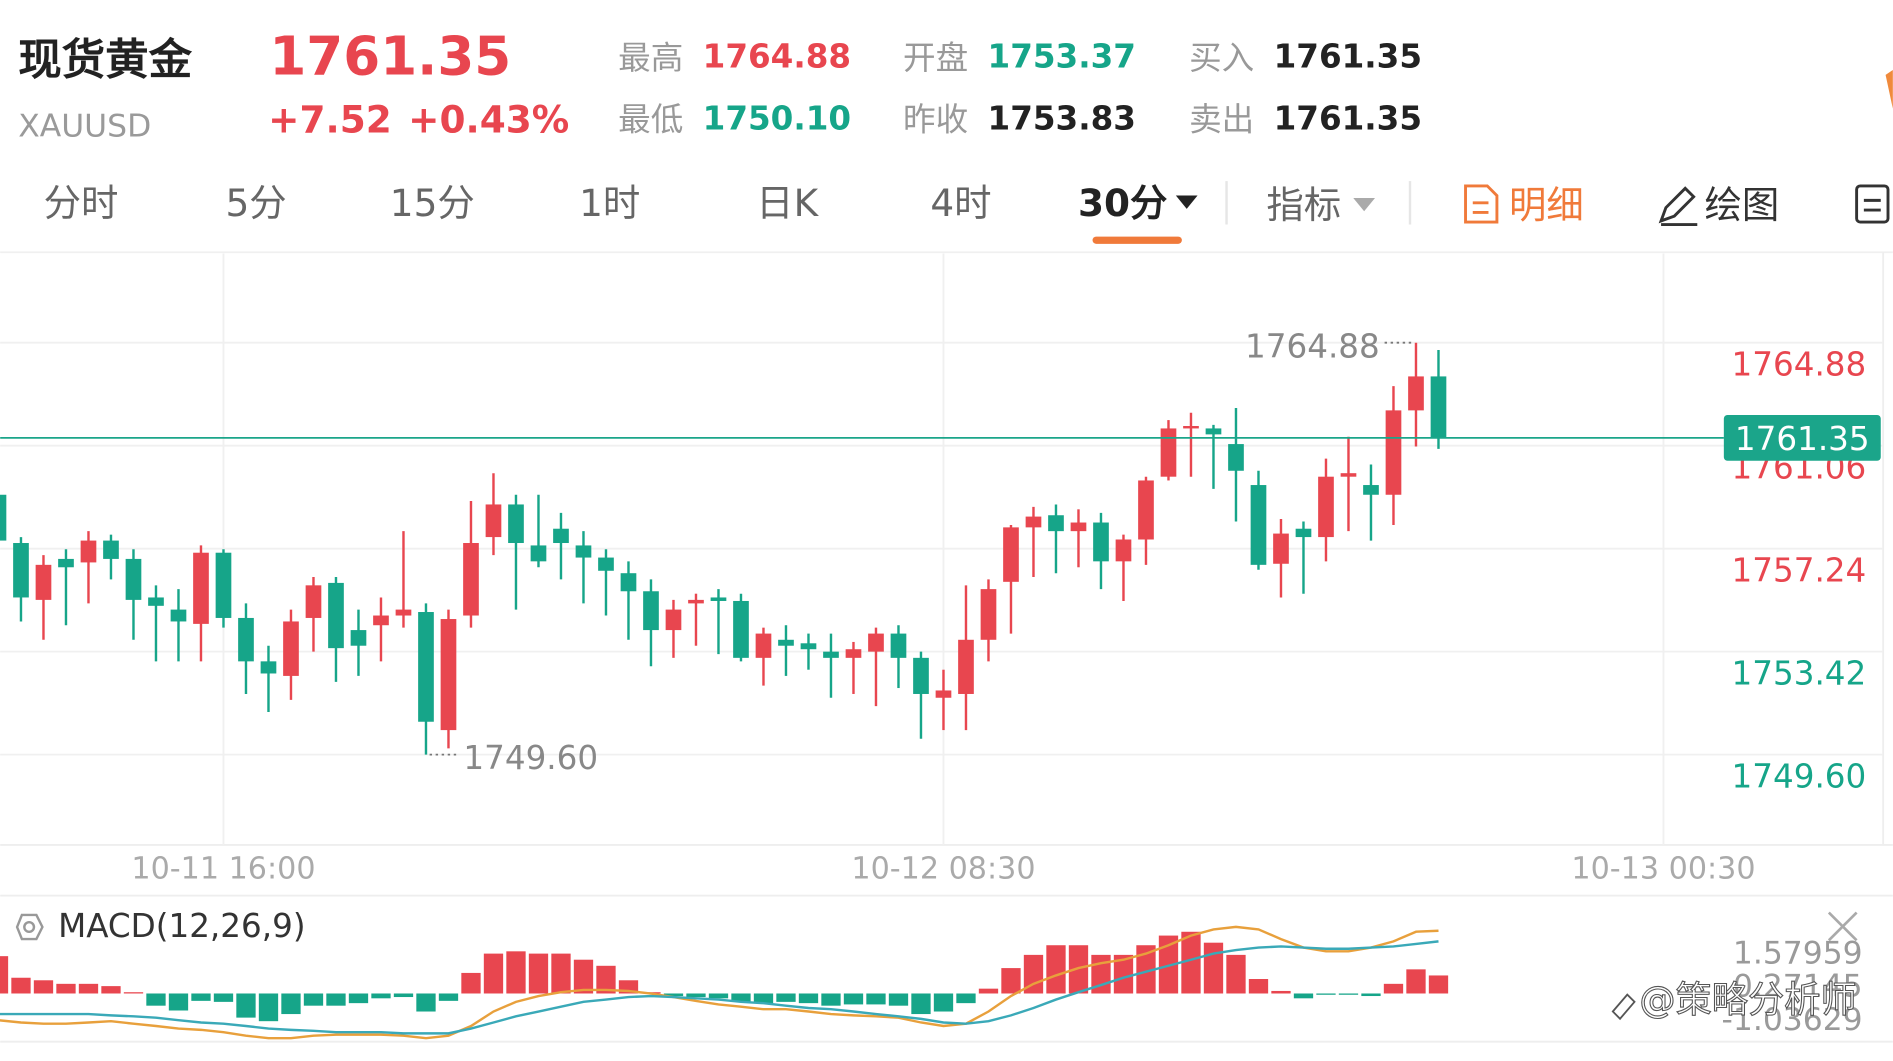 This screenshot has width=1893, height=1061. Describe the element at coordinates (1842, 926) in the screenshot. I see `close-icon` at that location.